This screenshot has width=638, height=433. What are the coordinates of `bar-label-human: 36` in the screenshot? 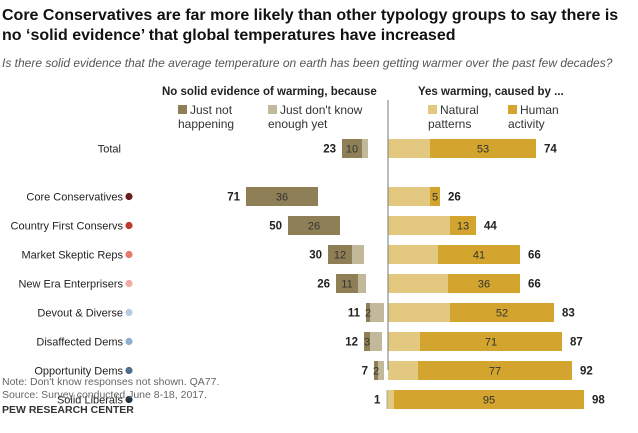 It's located at (484, 285).